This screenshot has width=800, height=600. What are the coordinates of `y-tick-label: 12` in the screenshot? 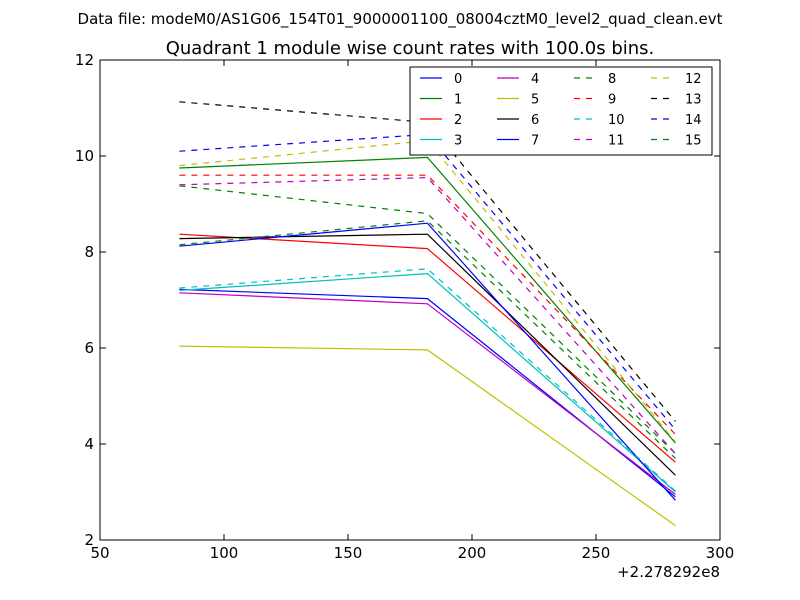 It's located at (84, 60).